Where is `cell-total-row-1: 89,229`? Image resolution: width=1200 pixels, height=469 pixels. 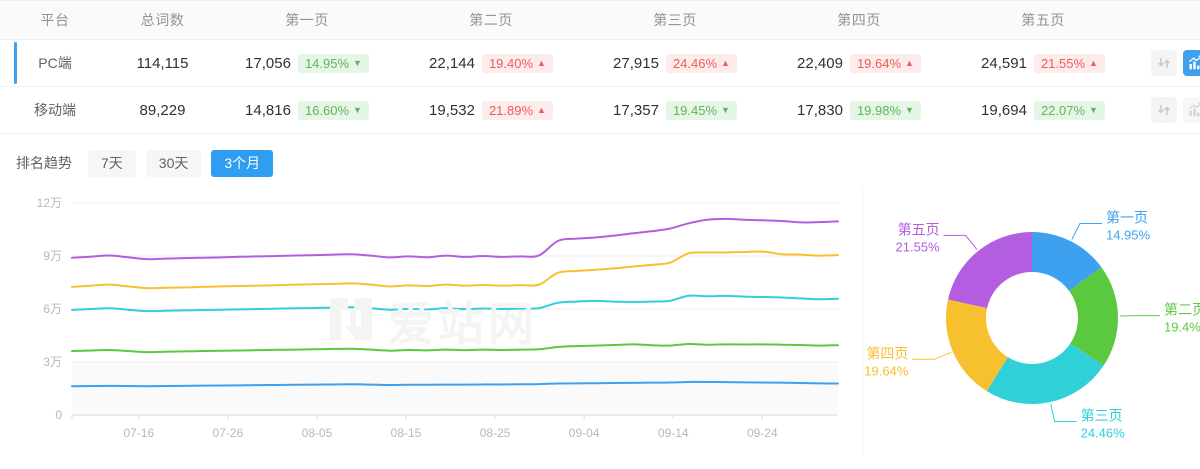 cell-total-row-1: 89,229 is located at coordinates (162, 110).